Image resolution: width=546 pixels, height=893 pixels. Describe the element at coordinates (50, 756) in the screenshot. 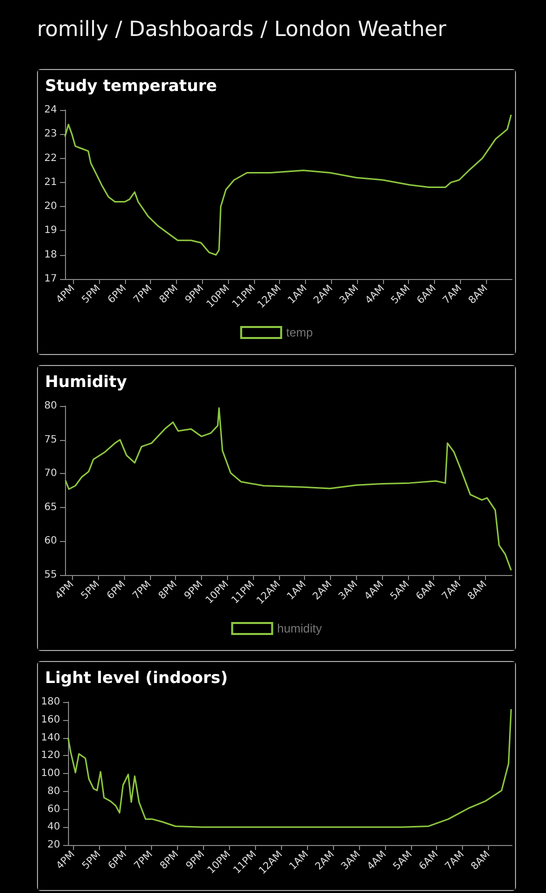

I see `y-tick-label: 120` at that location.